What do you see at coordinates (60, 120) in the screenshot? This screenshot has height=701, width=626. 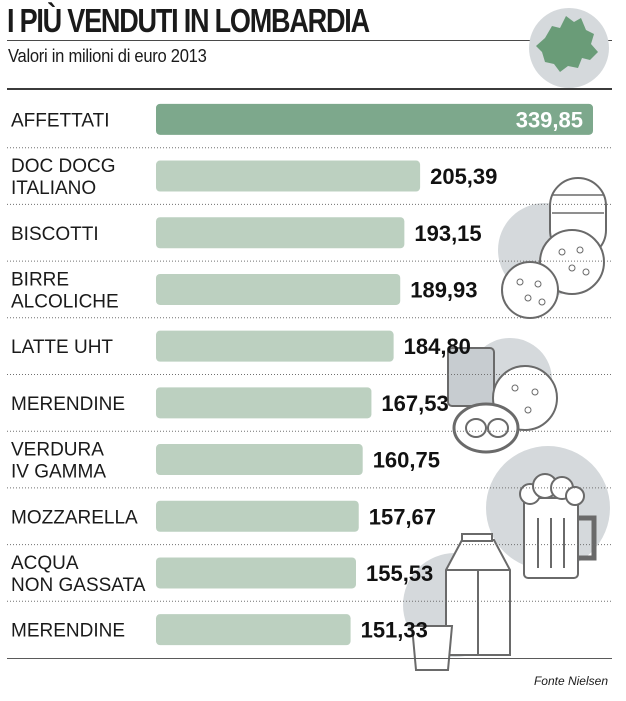 I see `category-label: AFFETTATI` at bounding box center [60, 120].